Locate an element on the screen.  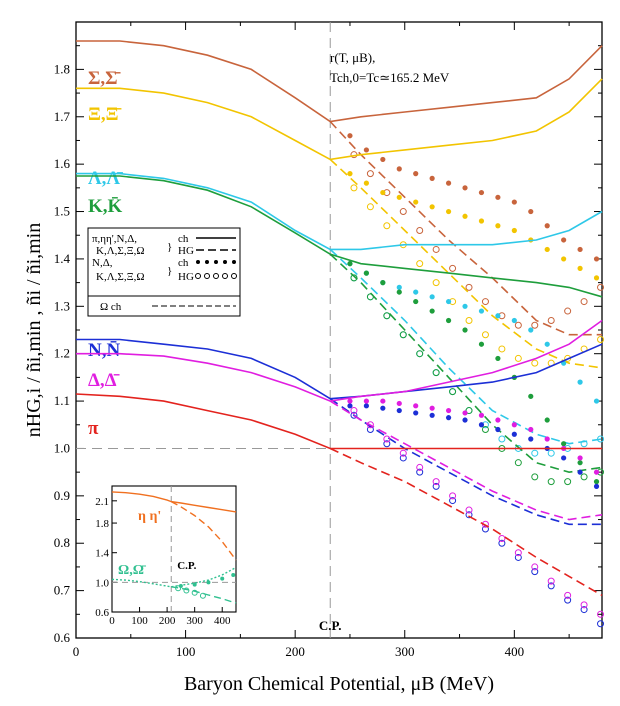
legend-omega-label: Ω ch is located at coordinates (111, 307).